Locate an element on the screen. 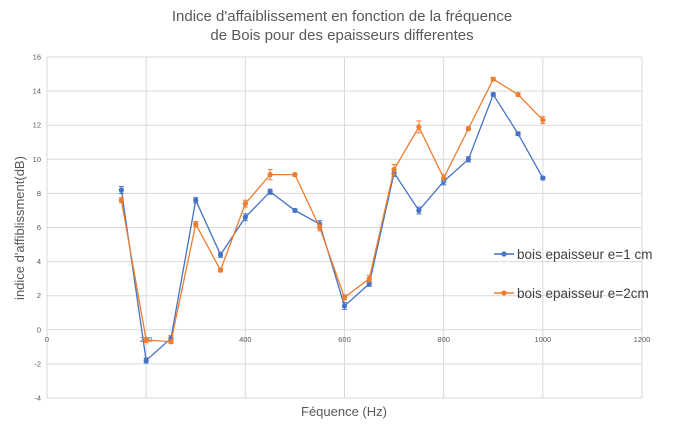 This screenshot has width=684, height=429. x-tick-label: 800 is located at coordinates (443, 339).